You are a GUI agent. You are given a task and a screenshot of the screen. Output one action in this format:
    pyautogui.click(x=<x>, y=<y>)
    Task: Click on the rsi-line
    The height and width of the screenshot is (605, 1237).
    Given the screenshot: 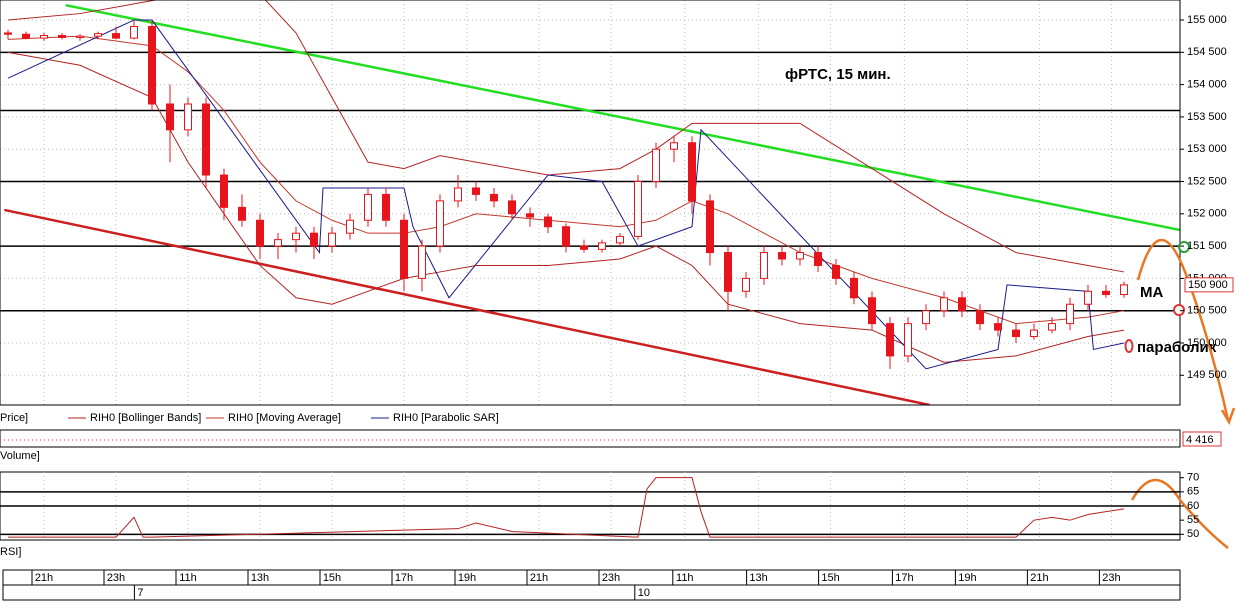 What is the action you would take?
    pyautogui.click(x=566, y=507)
    